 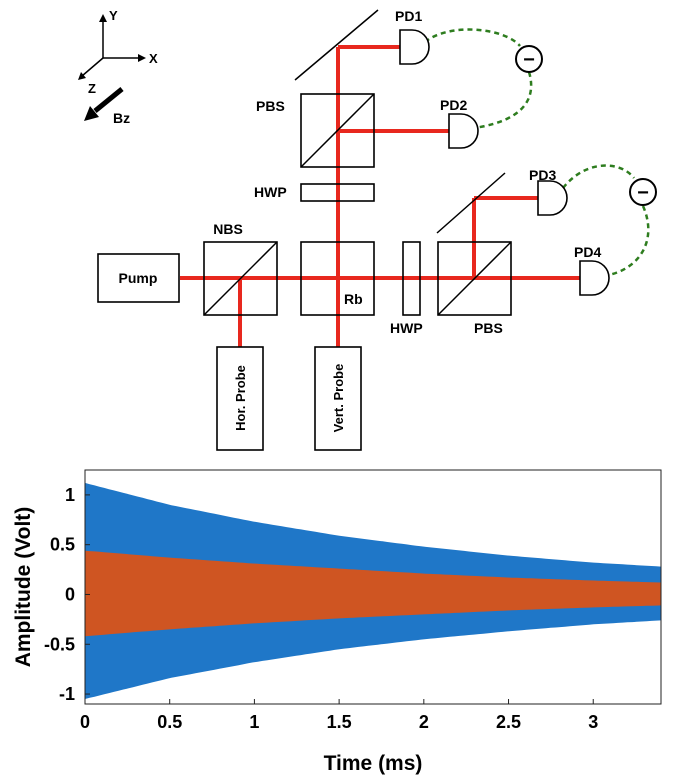 I want to click on subtractor-2-symbol: −, so click(x=643, y=193).